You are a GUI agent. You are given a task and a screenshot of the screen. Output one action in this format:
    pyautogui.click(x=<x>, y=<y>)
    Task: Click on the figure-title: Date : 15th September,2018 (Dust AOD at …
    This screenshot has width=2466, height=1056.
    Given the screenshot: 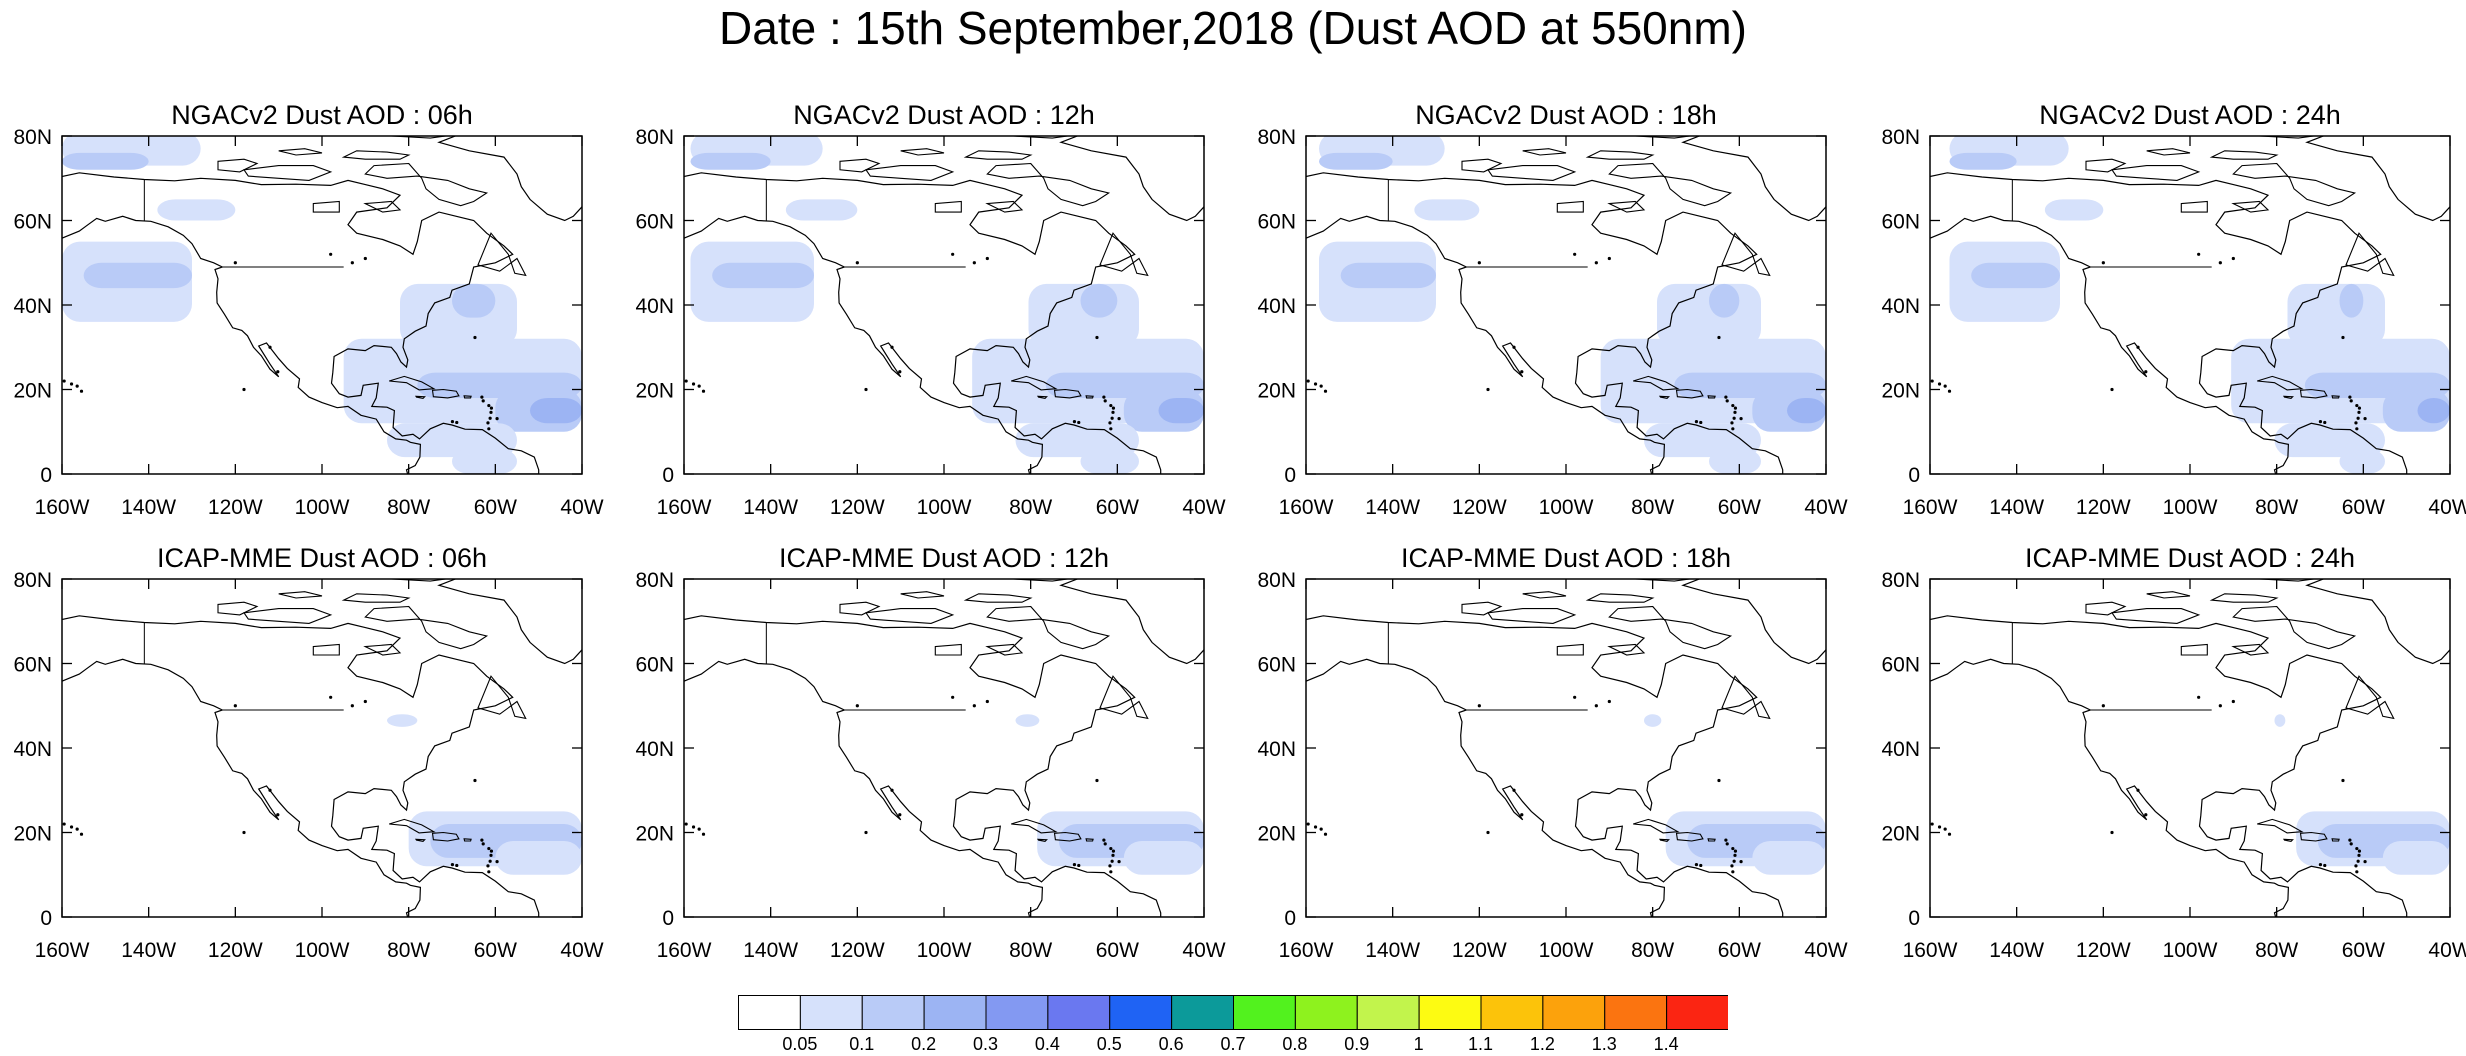 What is the action you would take?
    pyautogui.click(x=1233, y=28)
    